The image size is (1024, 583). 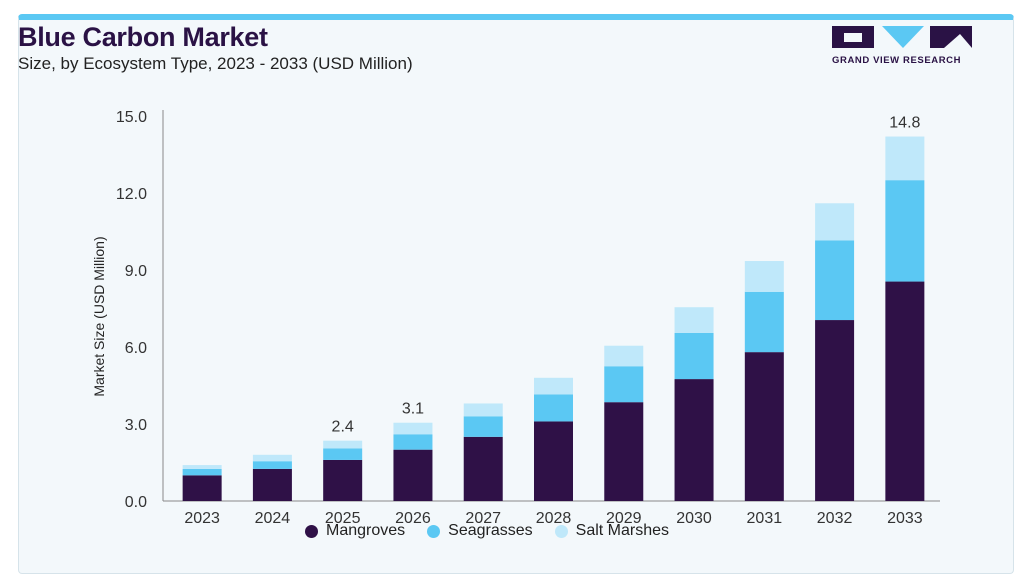 I want to click on bar-seagrasses-2023, so click(x=202, y=472).